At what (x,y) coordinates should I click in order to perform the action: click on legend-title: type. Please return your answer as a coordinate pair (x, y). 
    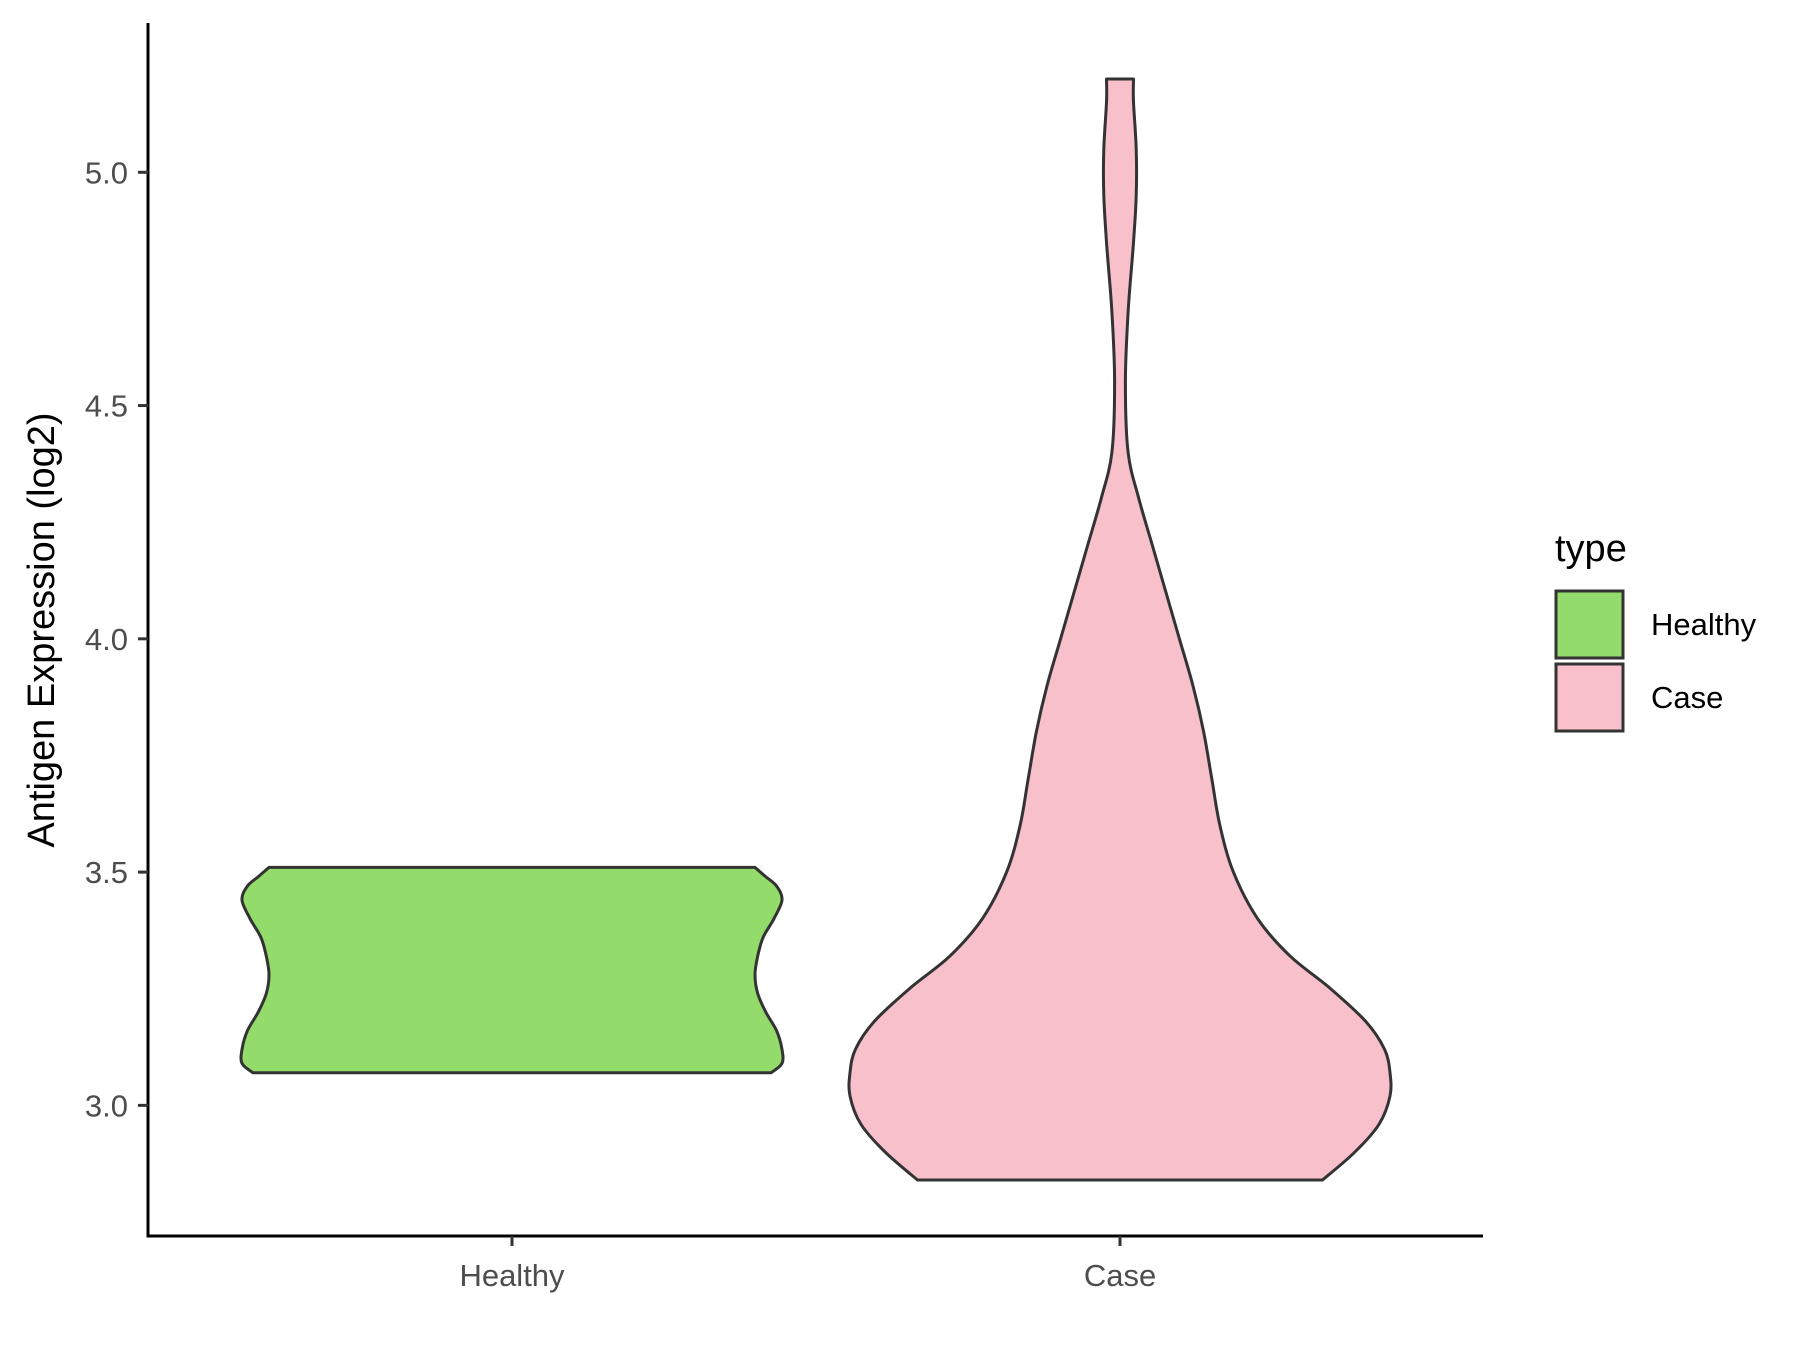
    Looking at the image, I should click on (1591, 549).